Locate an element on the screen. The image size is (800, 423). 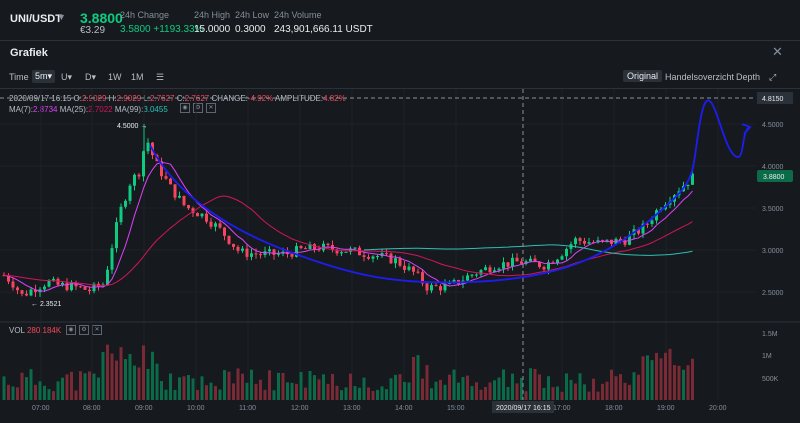
settings-icon: ☰ is located at coordinates (160, 77).